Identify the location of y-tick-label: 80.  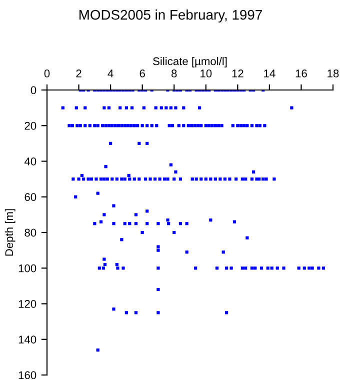
(30, 232).